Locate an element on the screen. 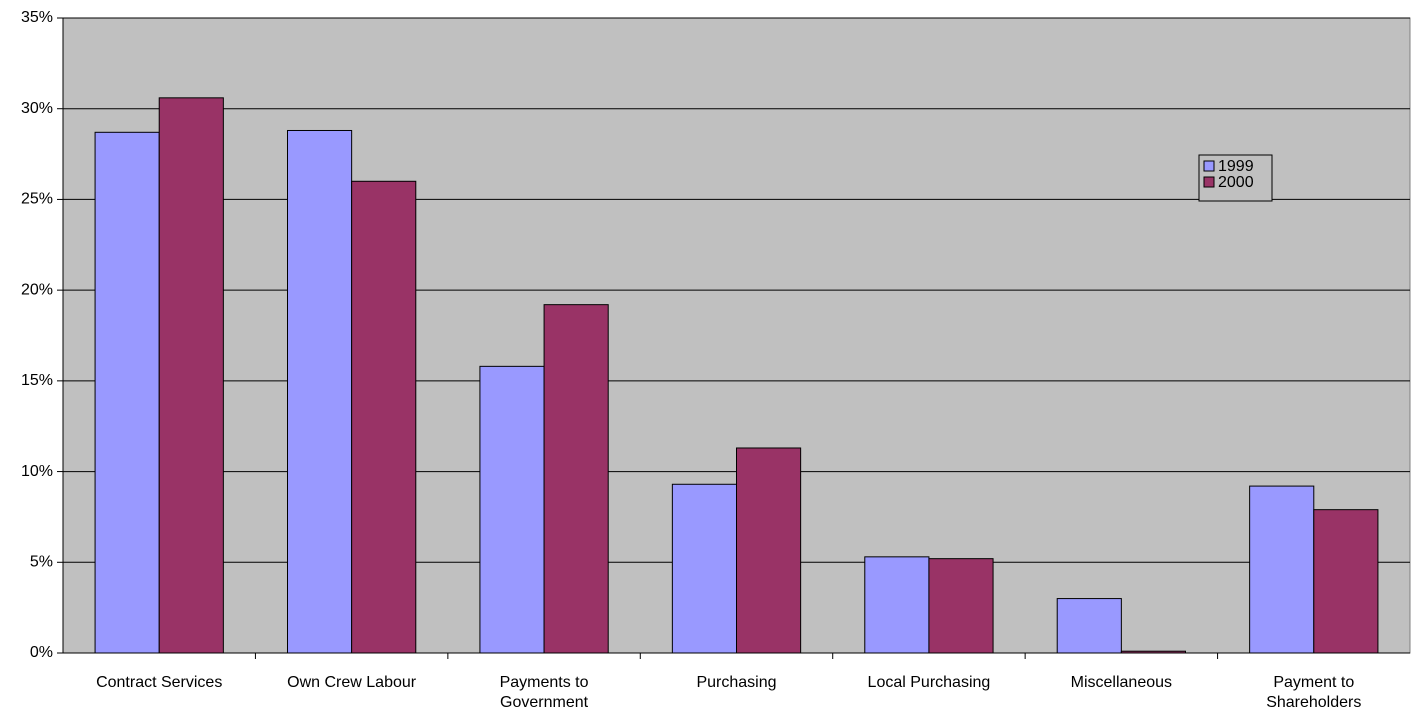  y-tick-label: 10% is located at coordinates (37, 471).